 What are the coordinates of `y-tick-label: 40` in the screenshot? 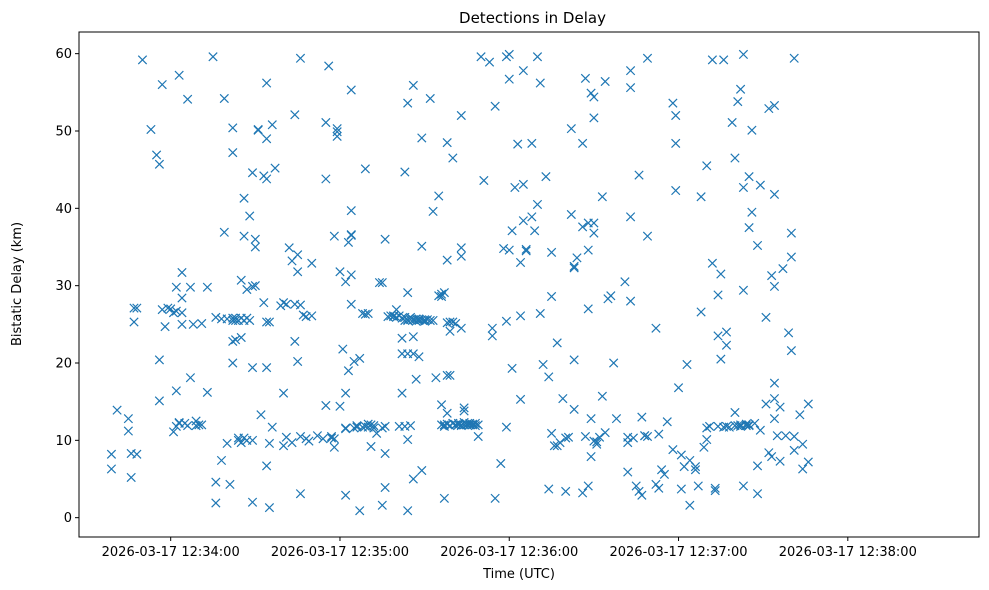 It's located at (63, 209).